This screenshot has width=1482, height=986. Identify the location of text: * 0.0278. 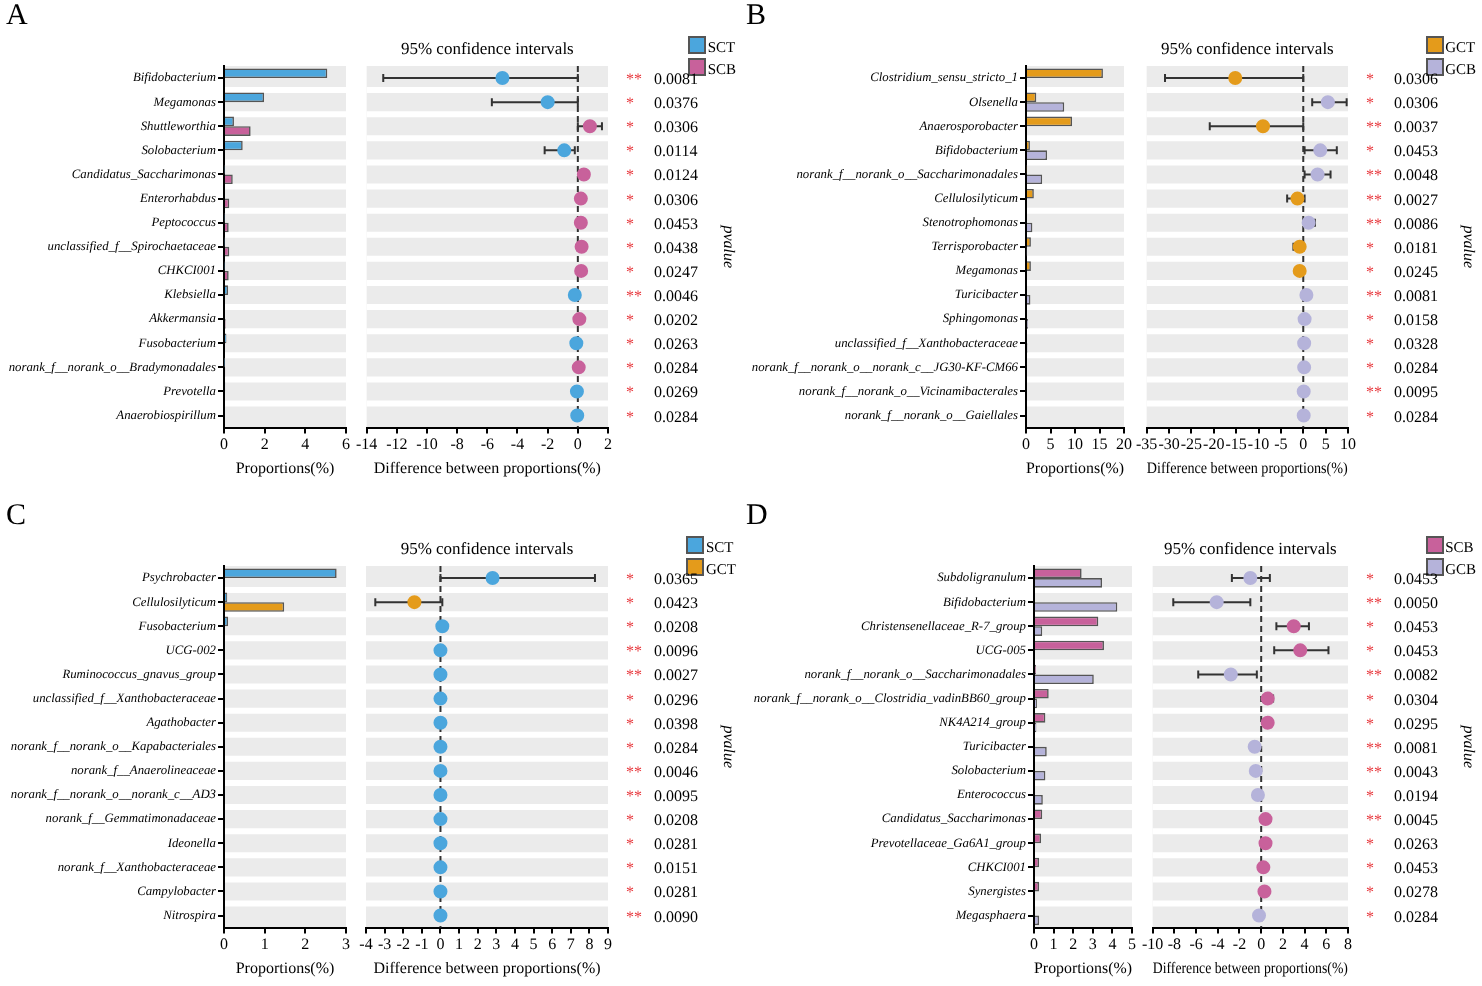
(1402, 892).